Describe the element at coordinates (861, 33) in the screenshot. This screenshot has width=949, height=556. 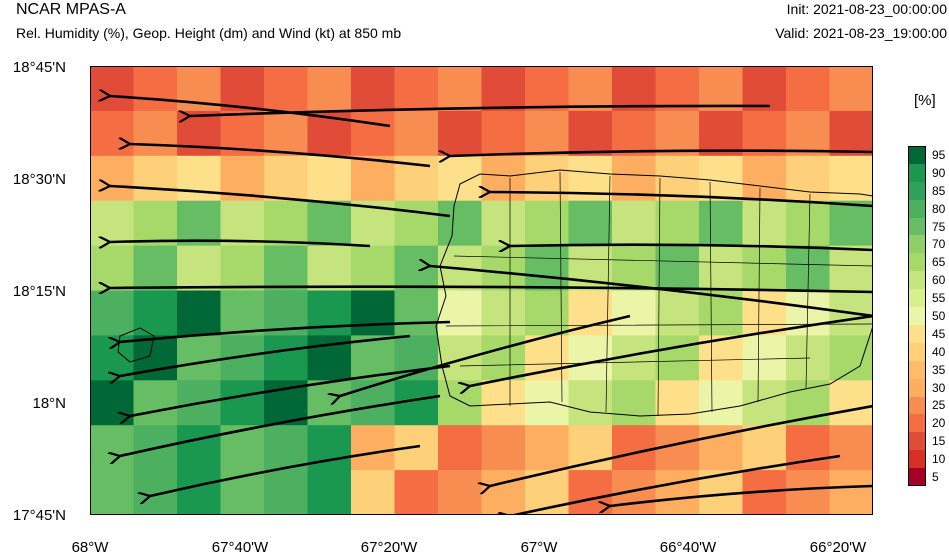
I see `valid-time: Valid: 2021-08-23_19:00:00` at that location.